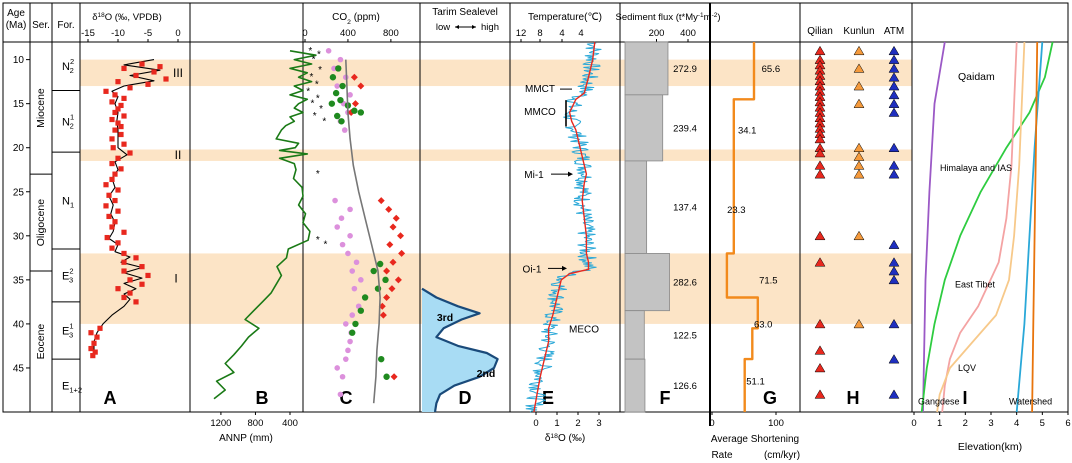  I want to click on panel-h-column-header: Kunlun, so click(858, 31).